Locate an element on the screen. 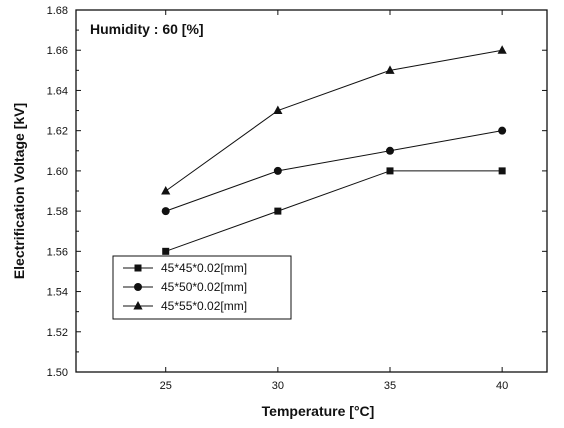 Image resolution: width=564 pixels, height=428 pixels. y-axis-label: Electrification Voltage [kV] is located at coordinates (19, 191).